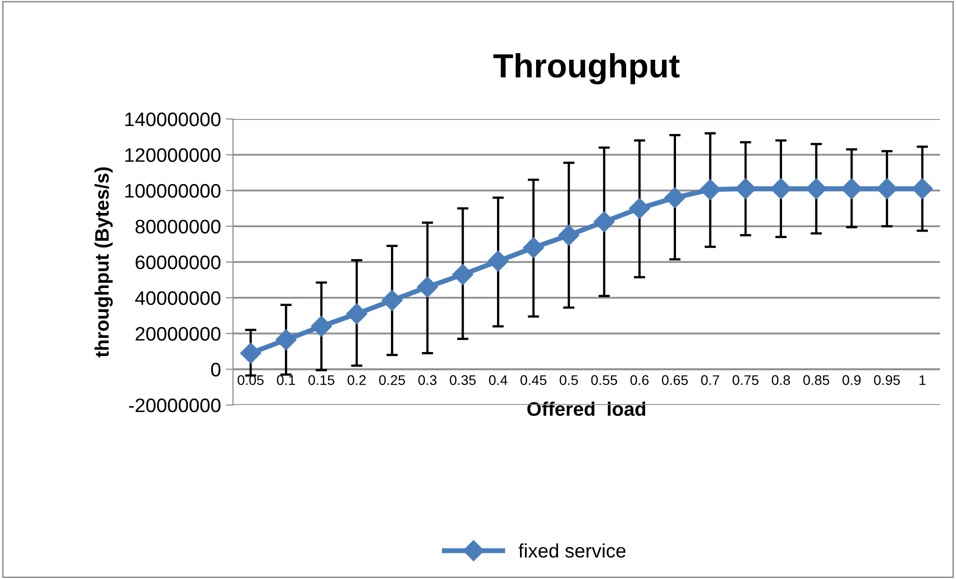 The image size is (956, 579). I want to click on x-tick-label: 0.65, so click(675, 380).